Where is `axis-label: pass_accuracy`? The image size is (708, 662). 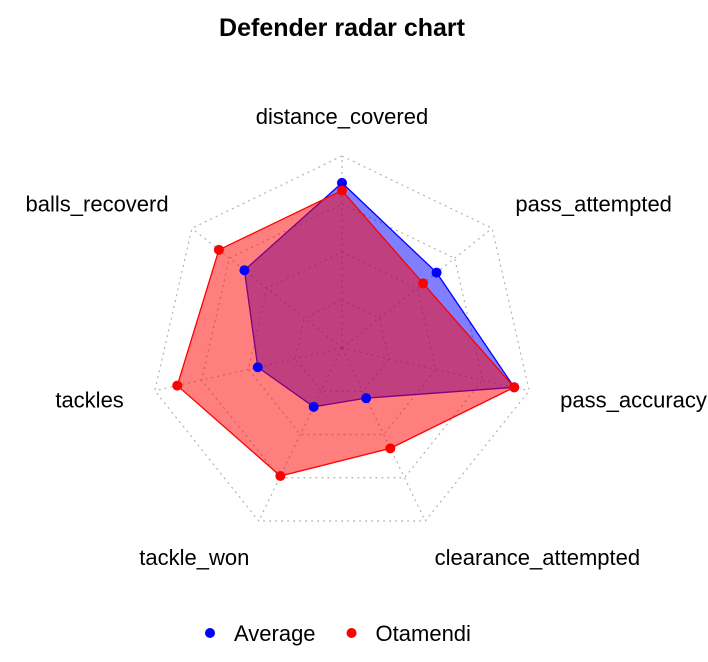 axis-label: pass_accuracy is located at coordinates (633, 400).